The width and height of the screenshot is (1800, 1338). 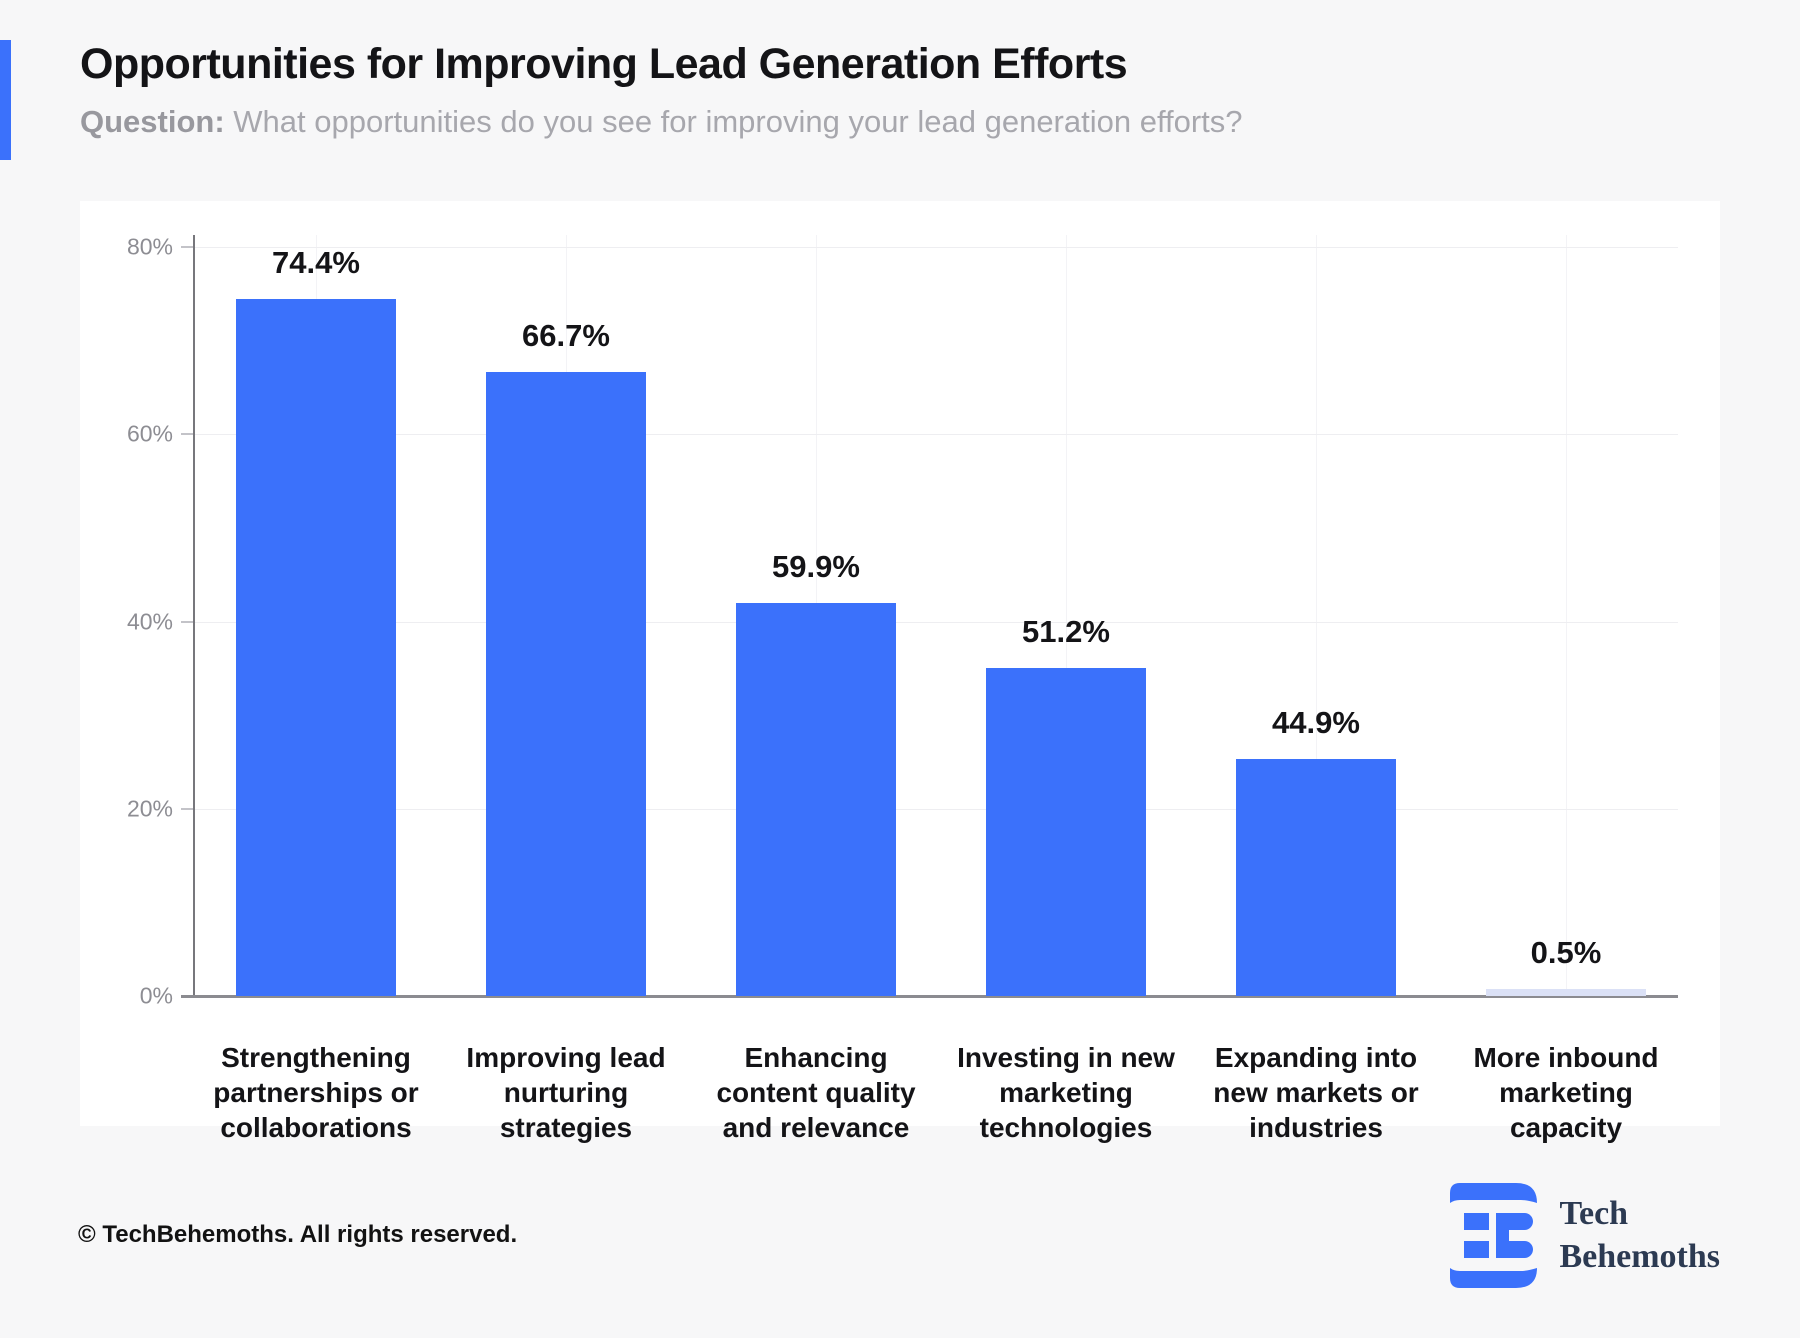 What do you see at coordinates (5, 100) in the screenshot?
I see `title-accent-bar` at bounding box center [5, 100].